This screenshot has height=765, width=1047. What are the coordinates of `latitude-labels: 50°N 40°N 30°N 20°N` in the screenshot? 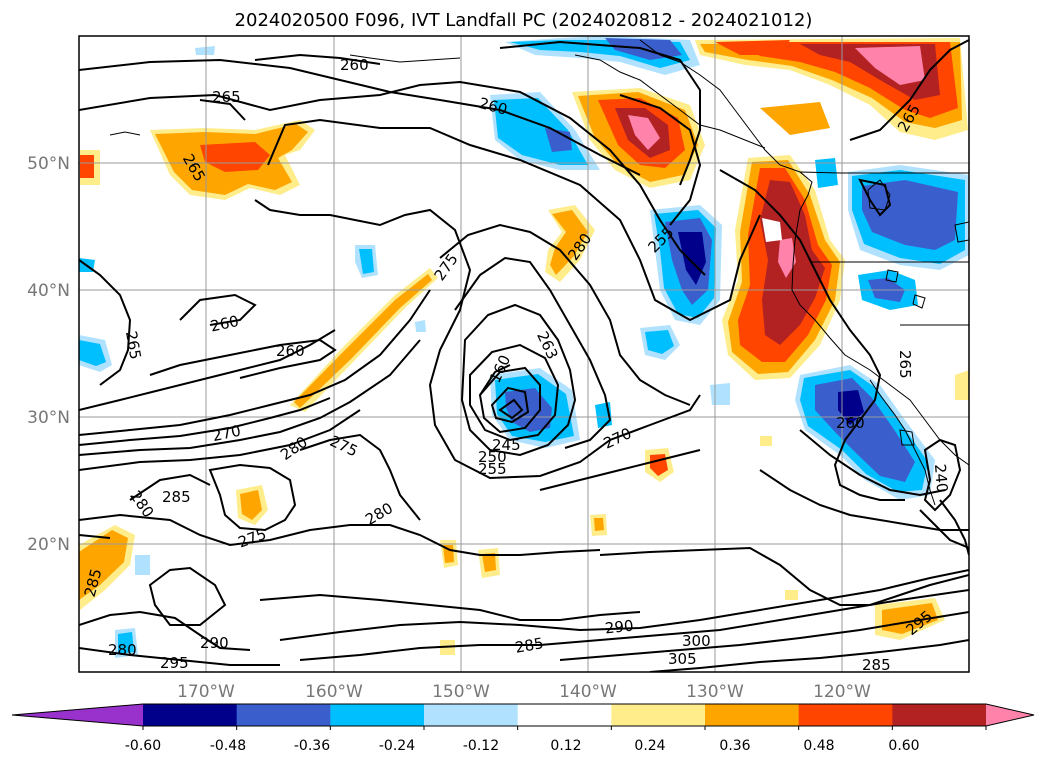 It's located at (48, 354).